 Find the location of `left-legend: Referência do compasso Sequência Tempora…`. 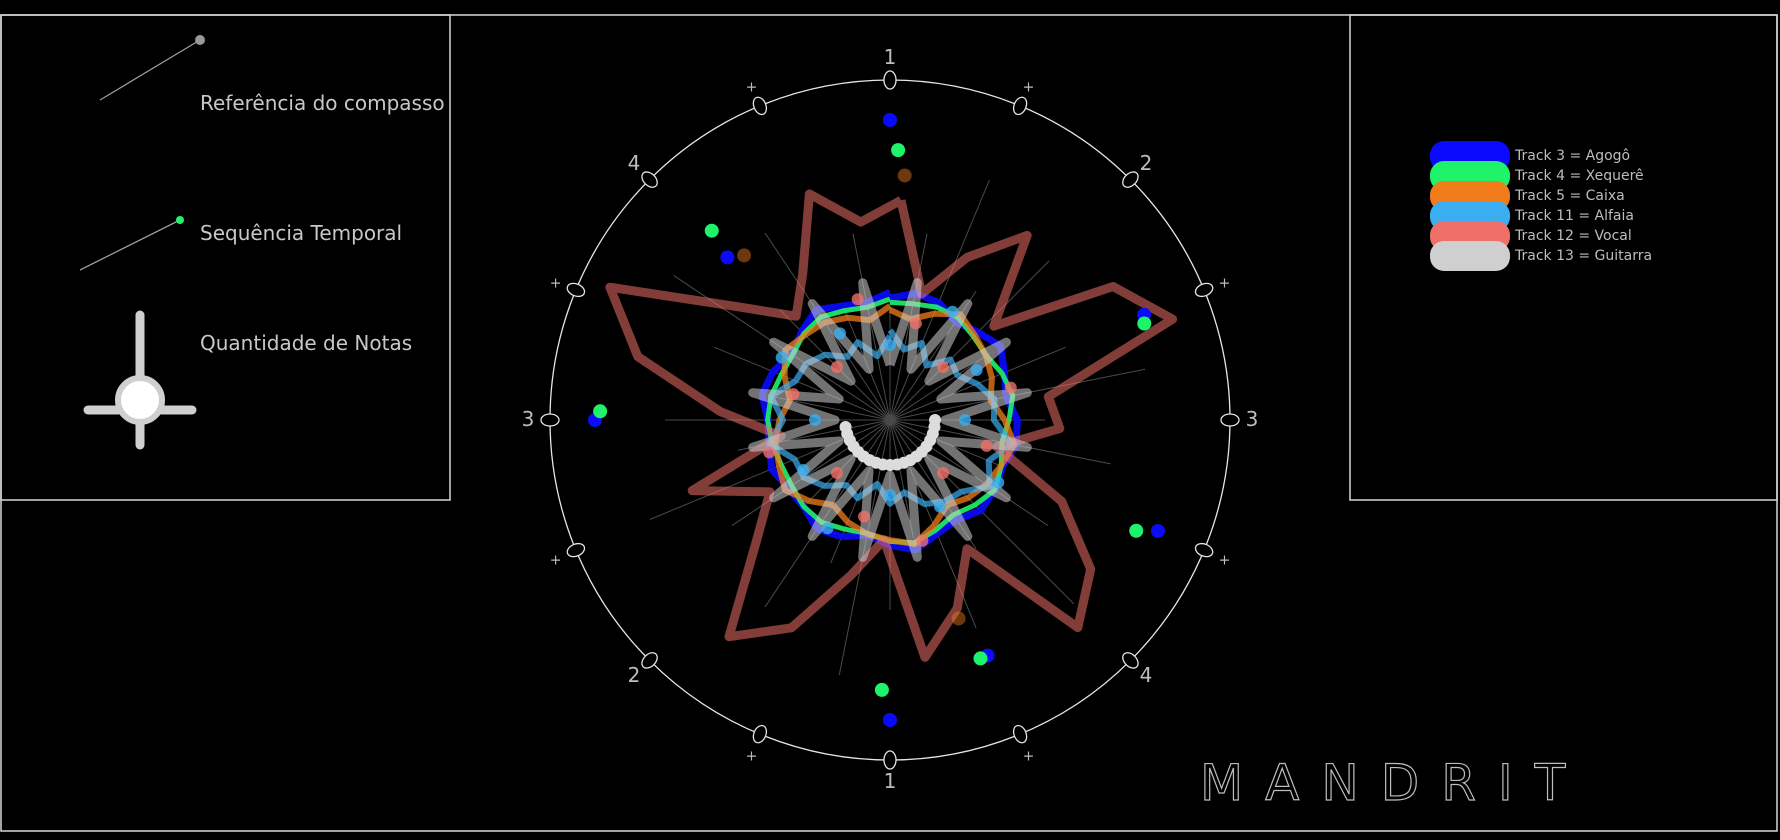

left-legend: Referência do compasso Sequência Tempora… is located at coordinates (262, 242).